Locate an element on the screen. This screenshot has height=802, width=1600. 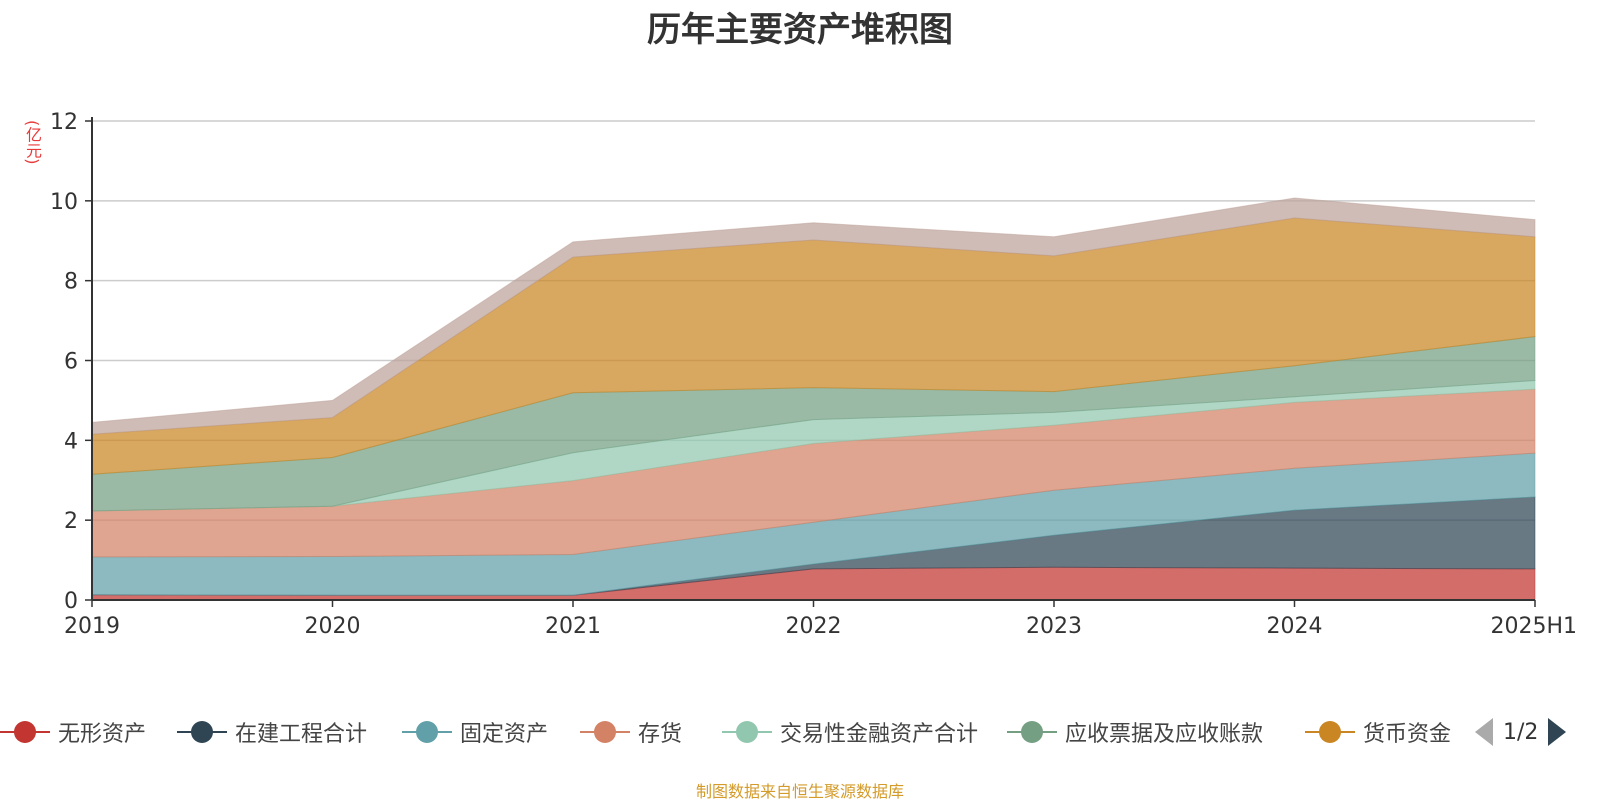
legend-label: 无形资产 is located at coordinates (102, 734).